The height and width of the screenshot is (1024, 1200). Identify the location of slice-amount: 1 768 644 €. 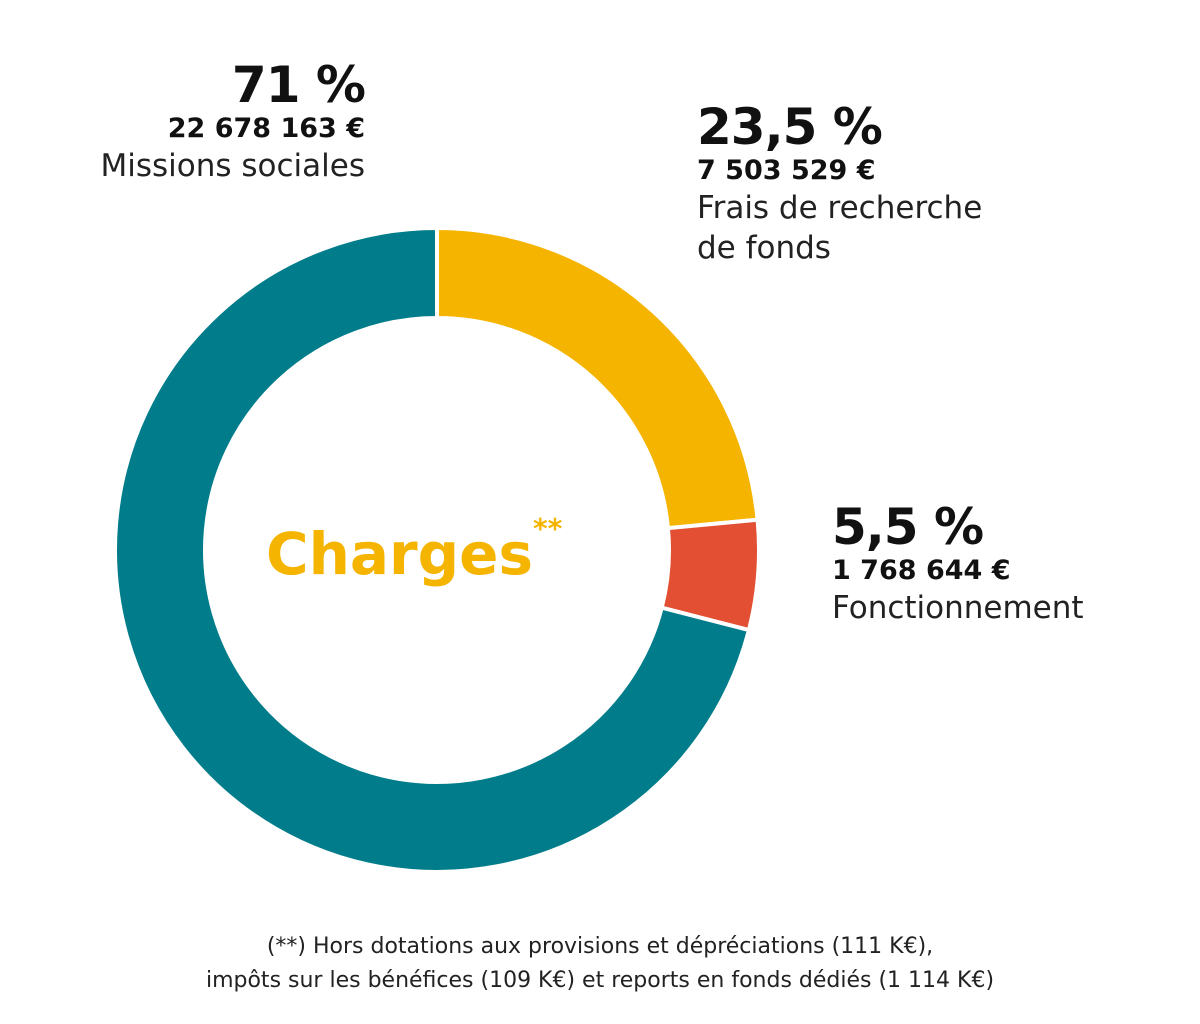
(921, 570).